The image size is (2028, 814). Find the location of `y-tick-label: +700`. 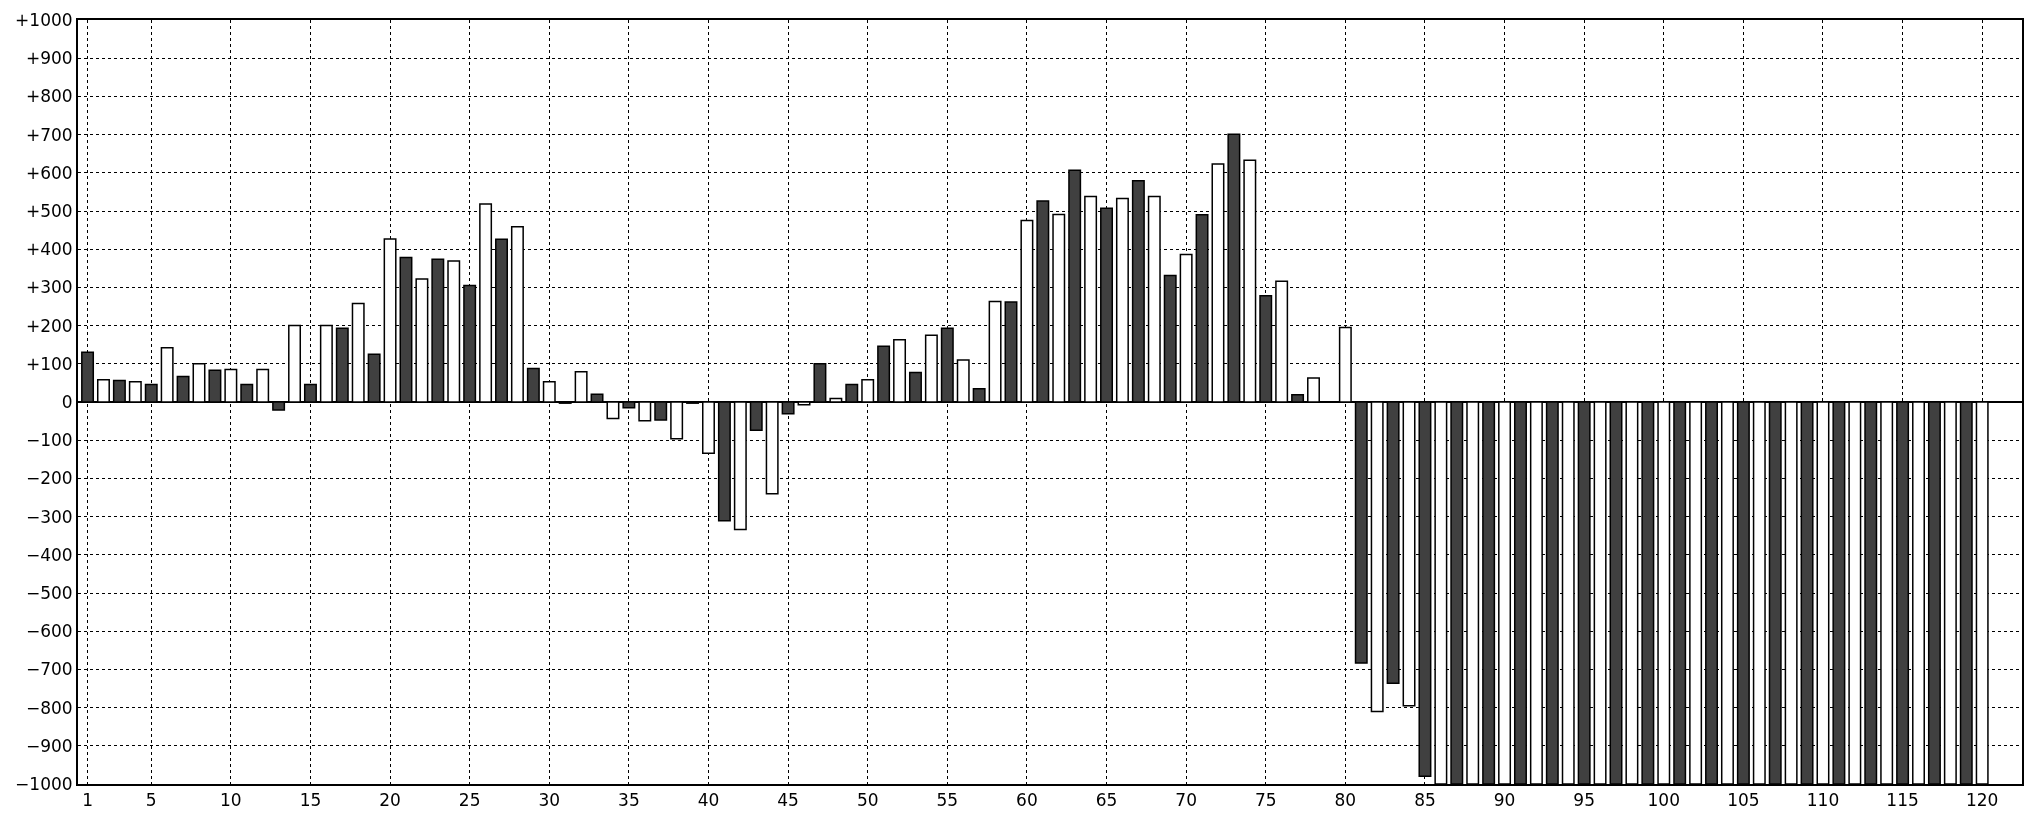

y-tick-label: +700 is located at coordinates (49, 134).